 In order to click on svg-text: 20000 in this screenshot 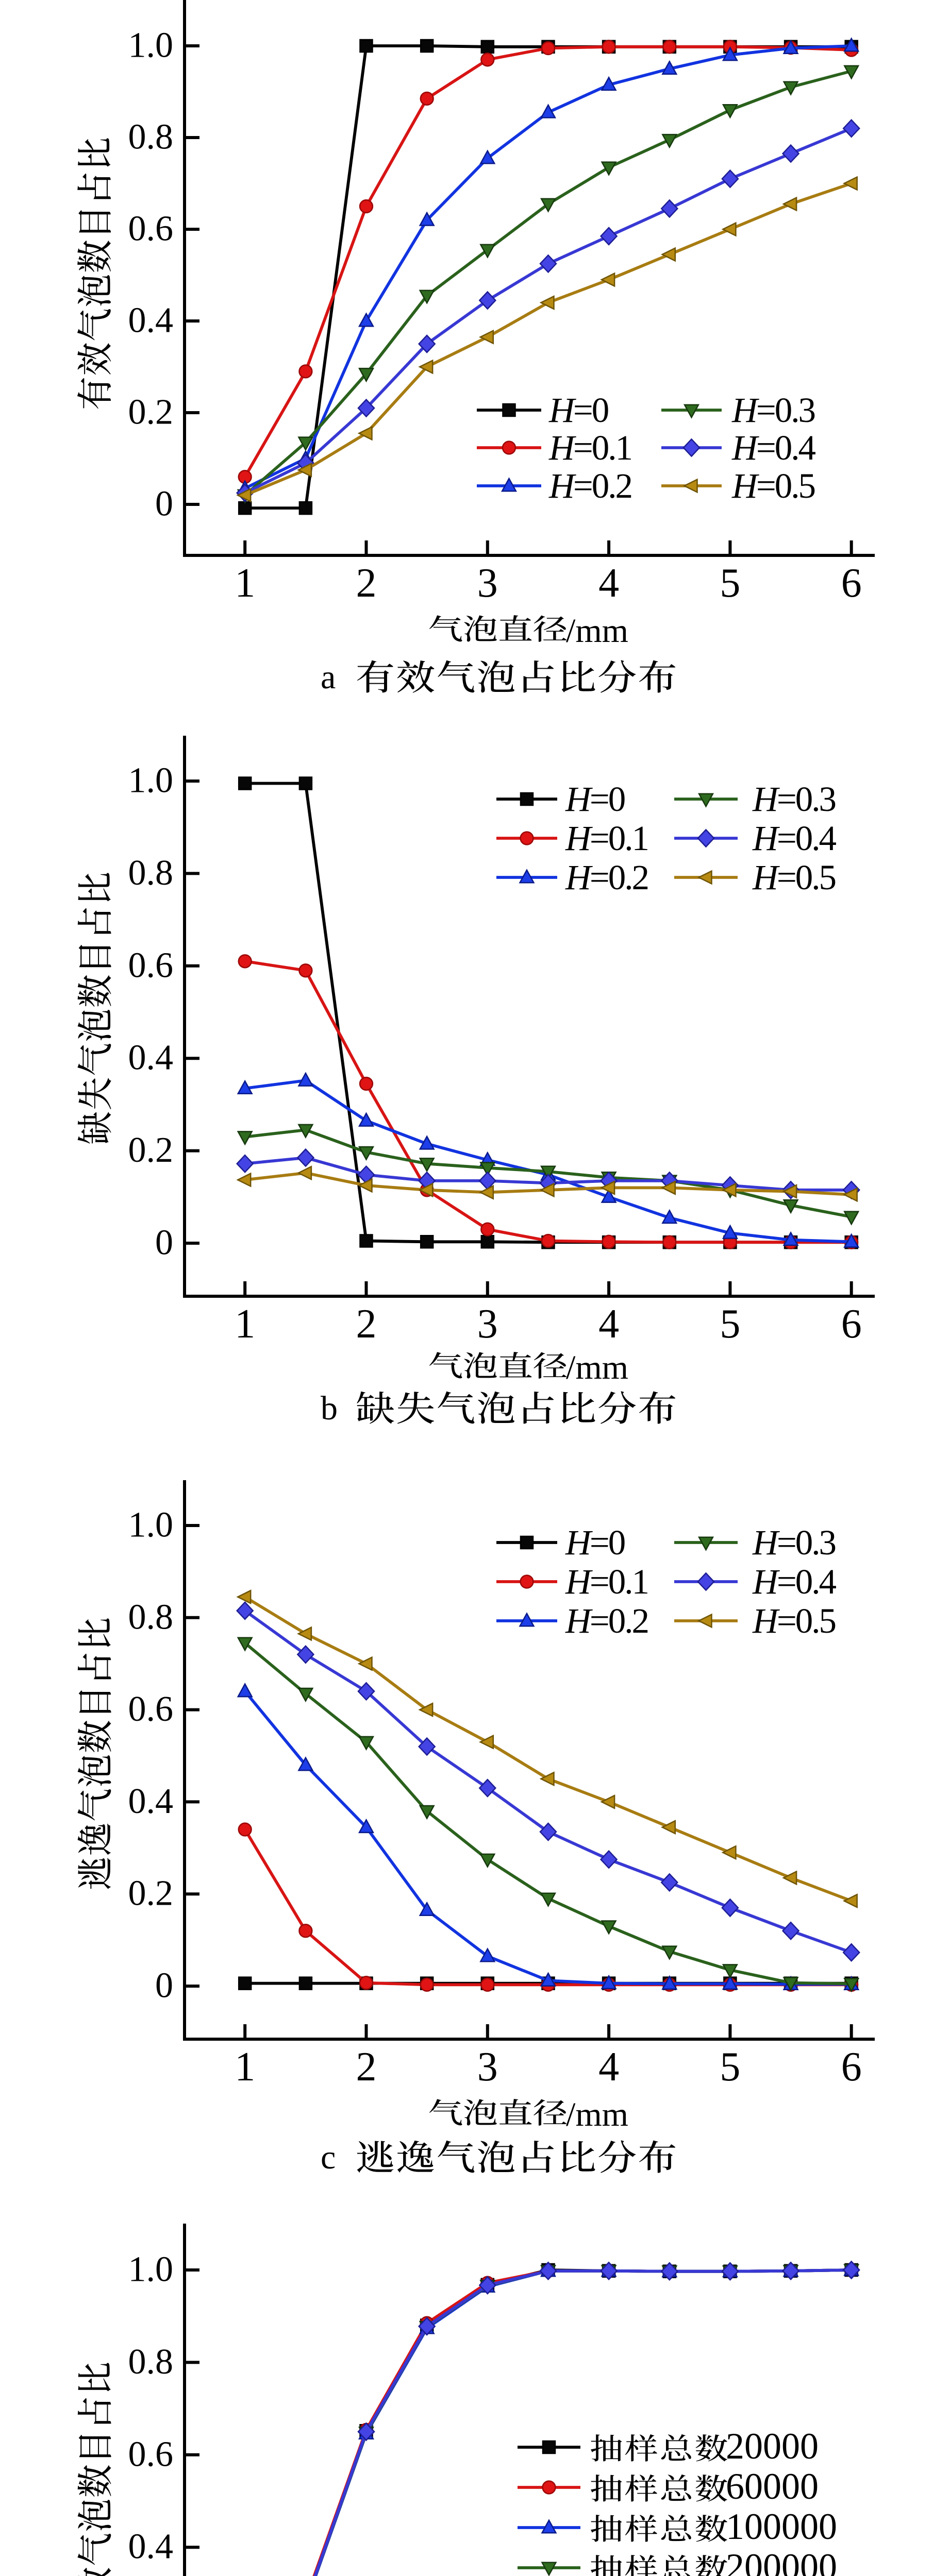, I will do `click(772, 2446)`.